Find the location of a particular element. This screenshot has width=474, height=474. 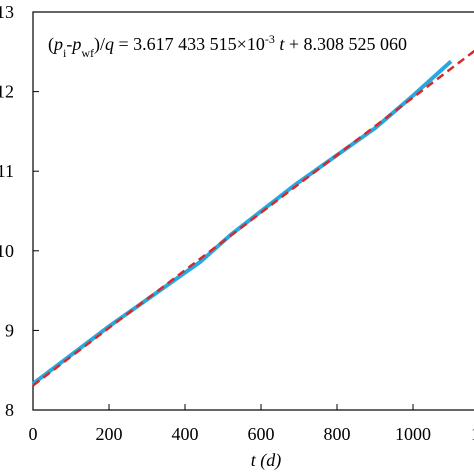

annotation-part: + 8.308 525 060 is located at coordinates (345, 44).